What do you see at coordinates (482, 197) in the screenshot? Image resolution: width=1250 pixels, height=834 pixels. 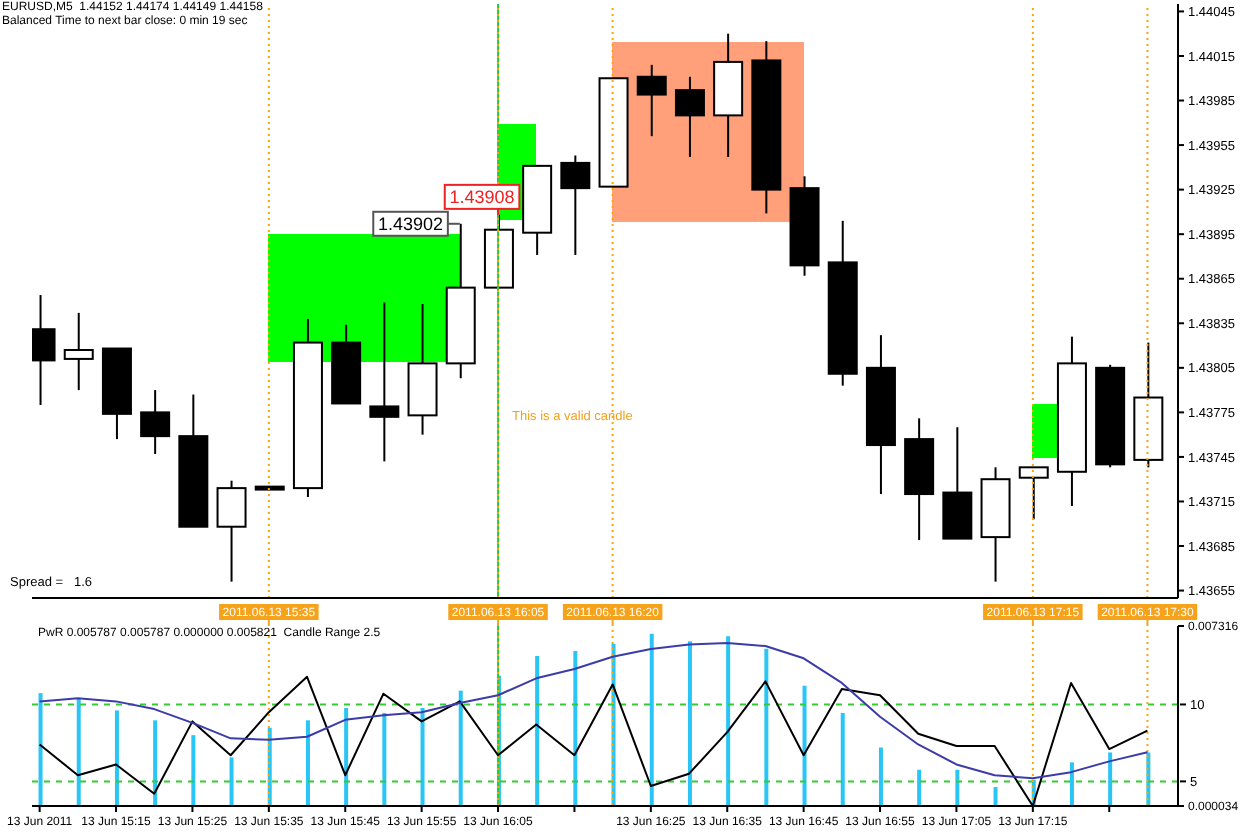 I see `annotation: 1.43908` at bounding box center [482, 197].